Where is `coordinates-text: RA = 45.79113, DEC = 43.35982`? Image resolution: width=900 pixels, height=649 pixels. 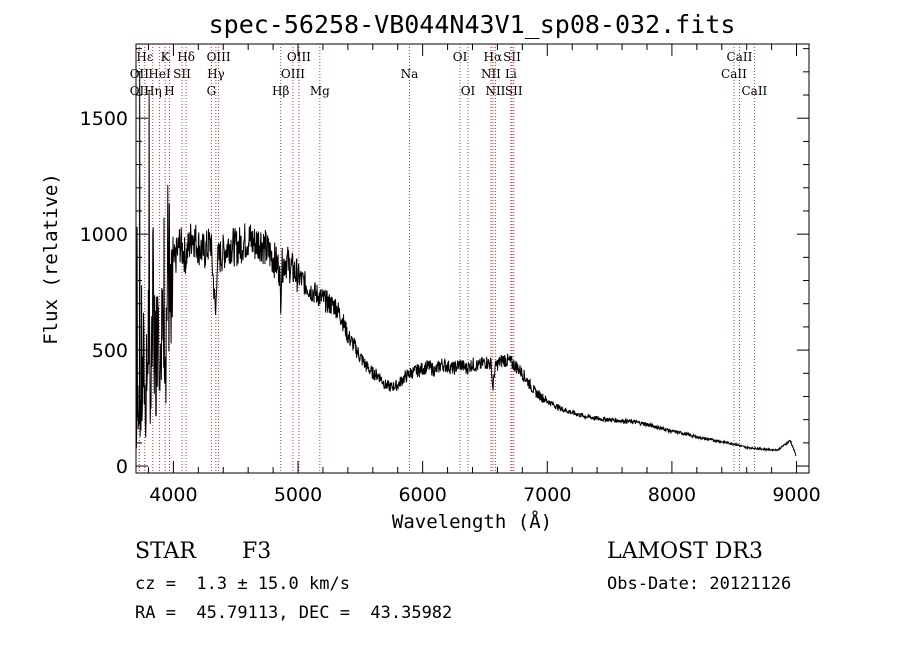
coordinates-text: RA = 45.79113, DEC = 43.35982 is located at coordinates (294, 613).